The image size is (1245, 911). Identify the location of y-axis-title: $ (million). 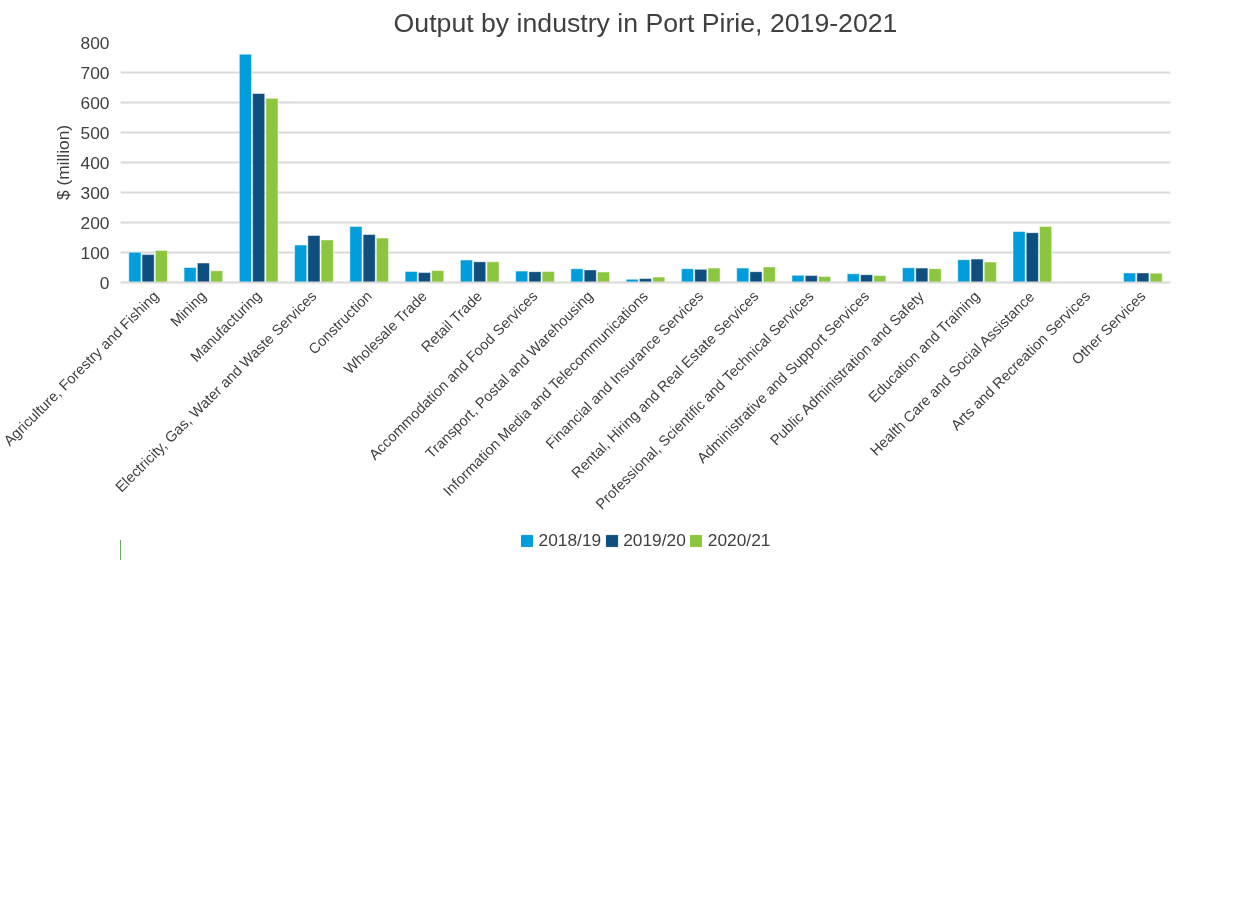
(62, 162).